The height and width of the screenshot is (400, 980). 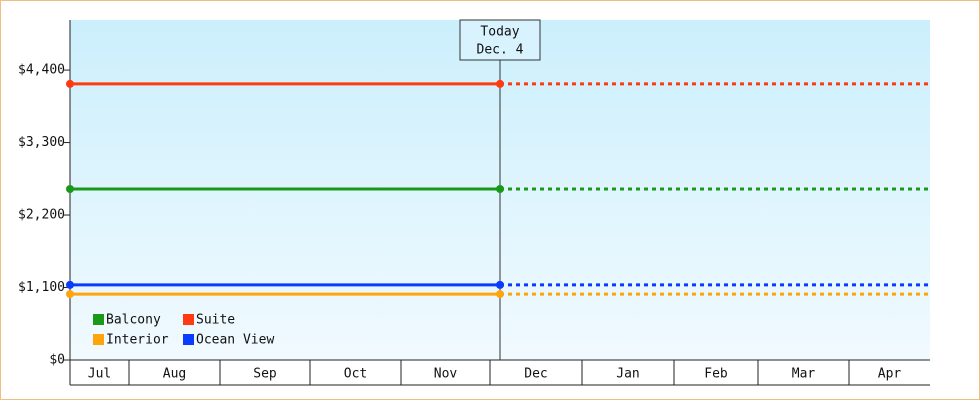 What do you see at coordinates (215, 320) in the screenshot?
I see `legend-label: Suite` at bounding box center [215, 320].